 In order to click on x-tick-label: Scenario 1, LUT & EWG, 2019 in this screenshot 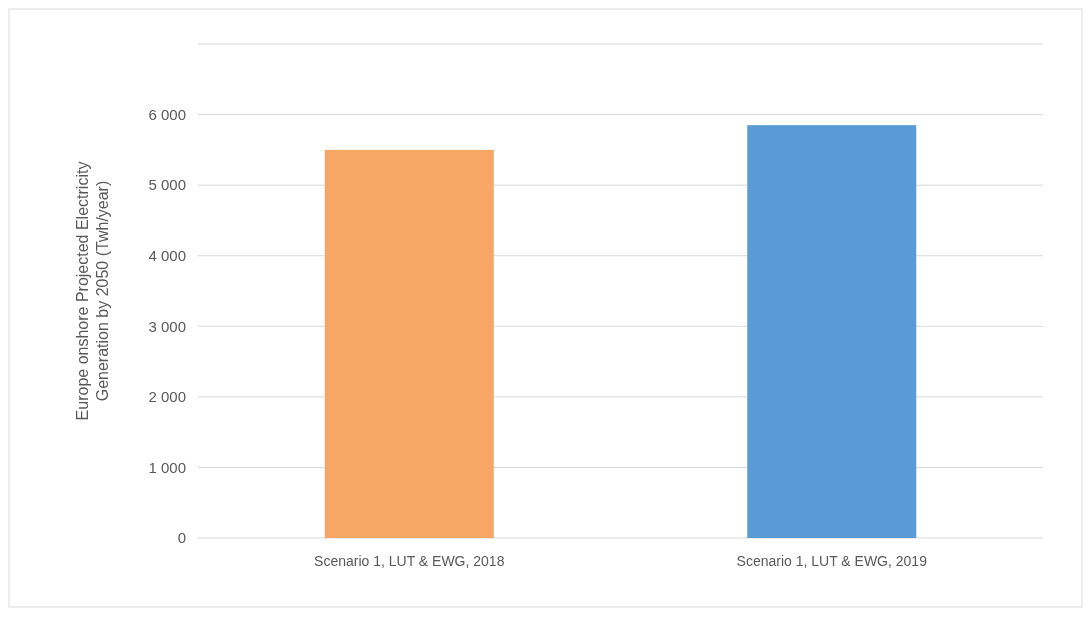, I will do `click(832, 561)`.